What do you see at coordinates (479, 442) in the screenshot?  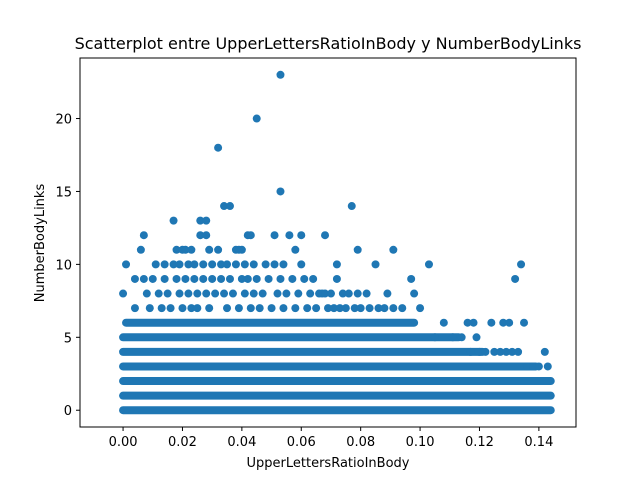 I see `x-tick-label: 0.12` at bounding box center [479, 442].